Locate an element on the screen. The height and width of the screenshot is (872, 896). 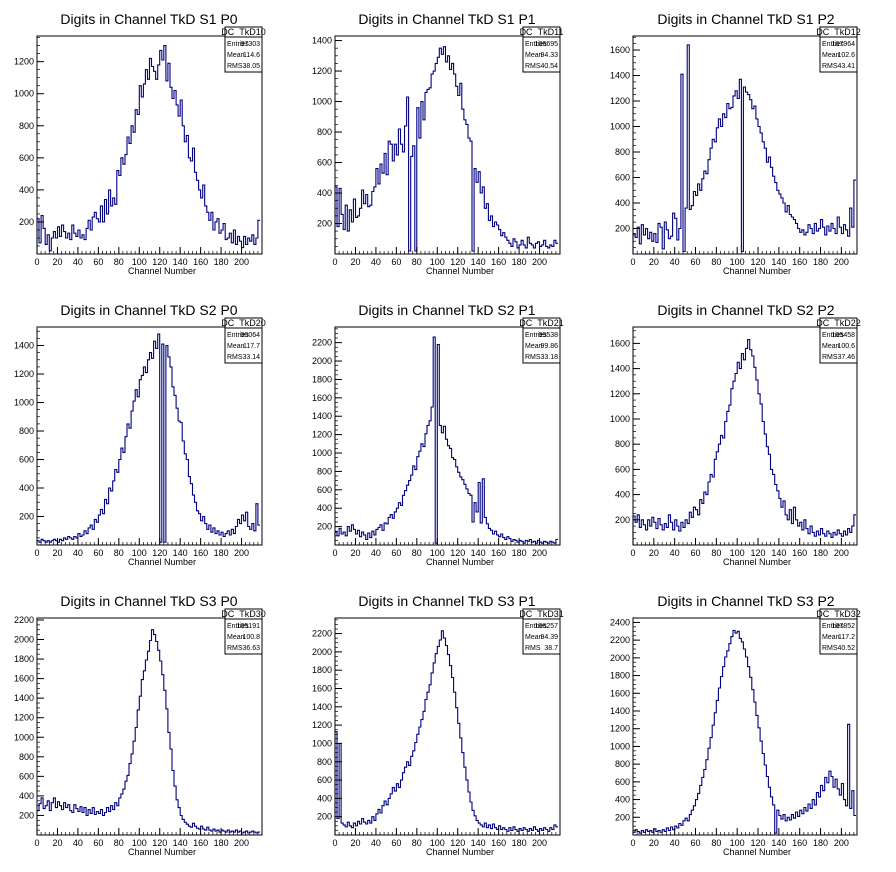
stats-box is located at coordinates (243, 340).